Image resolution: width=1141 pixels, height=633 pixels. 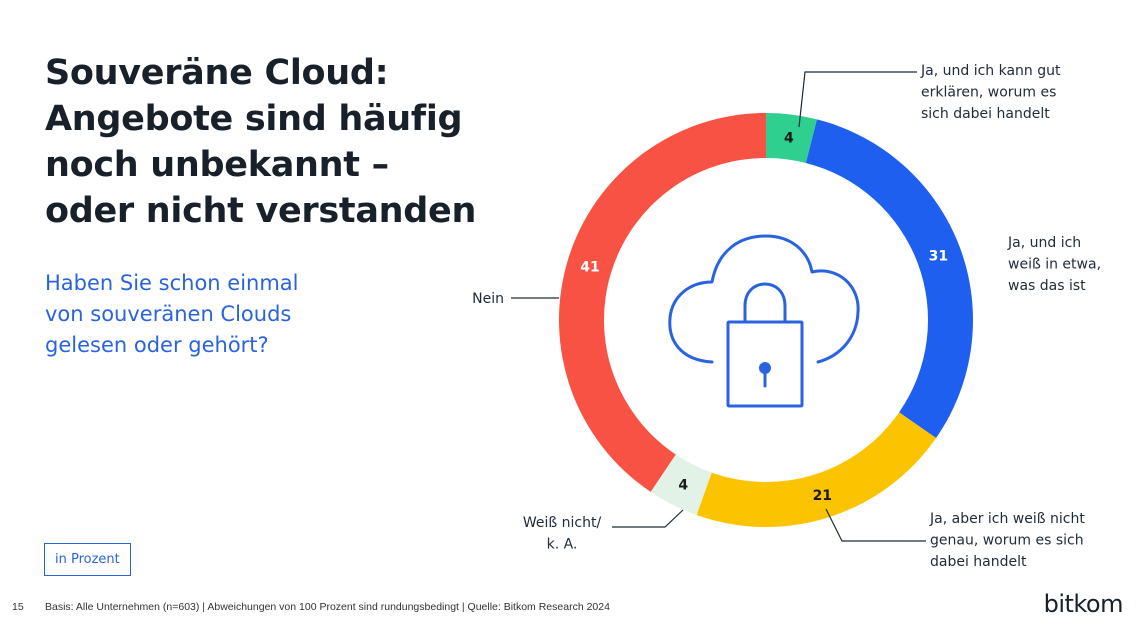 I want to click on title-line-4: oder nicht verstanden, so click(x=261, y=211).